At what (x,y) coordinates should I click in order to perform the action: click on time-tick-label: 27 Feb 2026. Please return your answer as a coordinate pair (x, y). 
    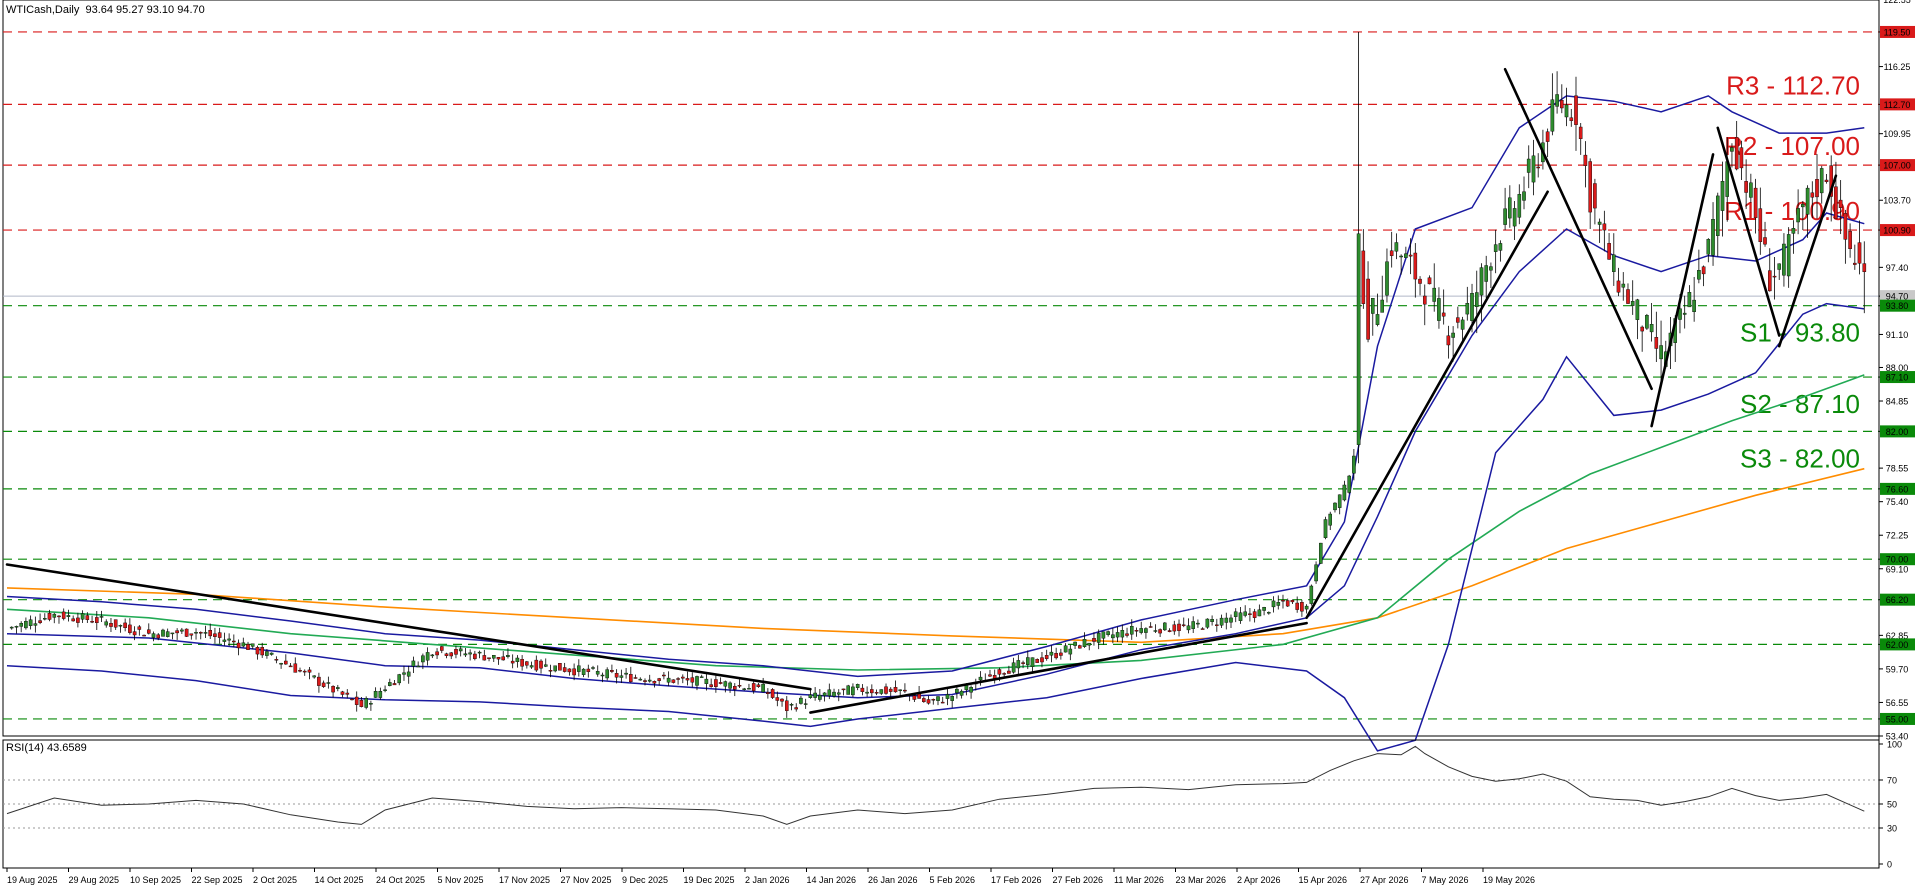
    Looking at the image, I should click on (1078, 880).